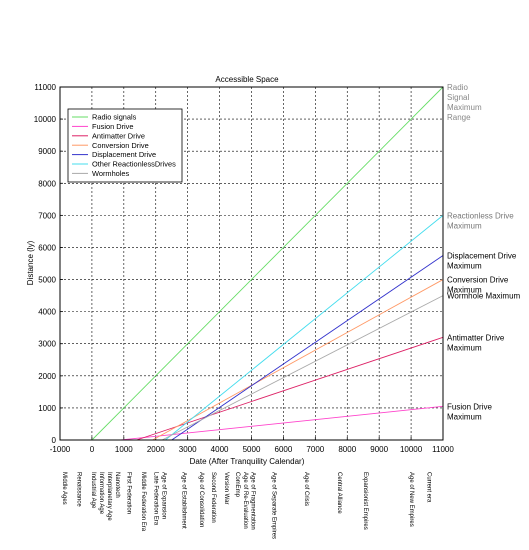  Describe the element at coordinates (188, 449) in the screenshot. I see `x-tick-label: 3000` at that location.